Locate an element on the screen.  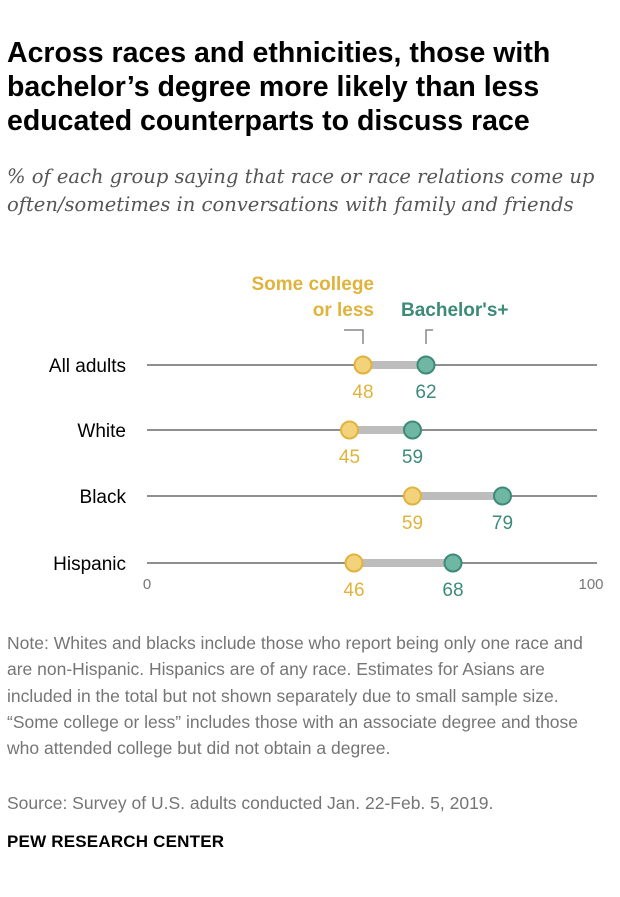
legend-some-college-line-1: Some college is located at coordinates (313, 284).